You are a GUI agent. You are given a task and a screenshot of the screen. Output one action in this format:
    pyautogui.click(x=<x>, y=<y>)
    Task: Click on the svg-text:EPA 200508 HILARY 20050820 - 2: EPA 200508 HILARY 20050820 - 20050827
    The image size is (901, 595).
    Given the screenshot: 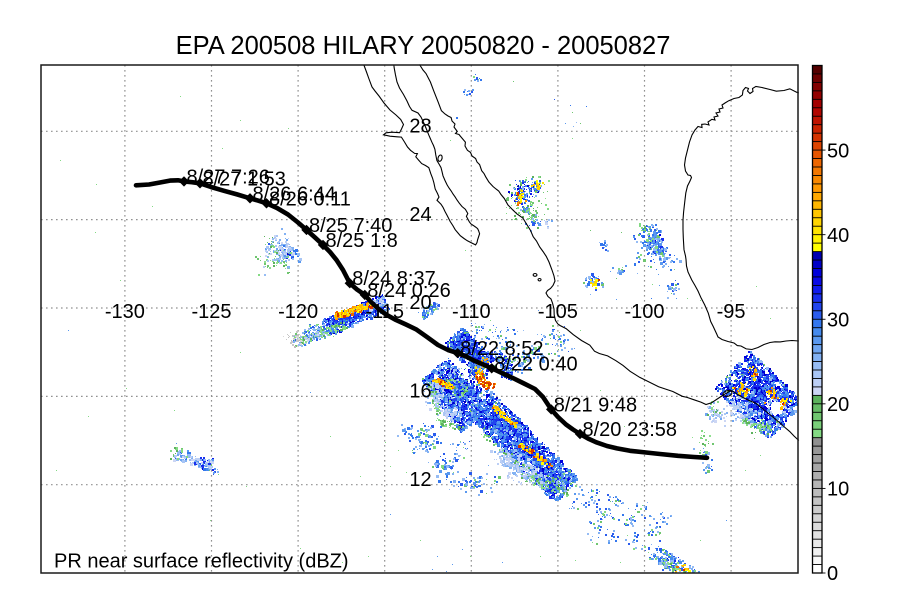 What is the action you would take?
    pyautogui.click(x=423, y=46)
    